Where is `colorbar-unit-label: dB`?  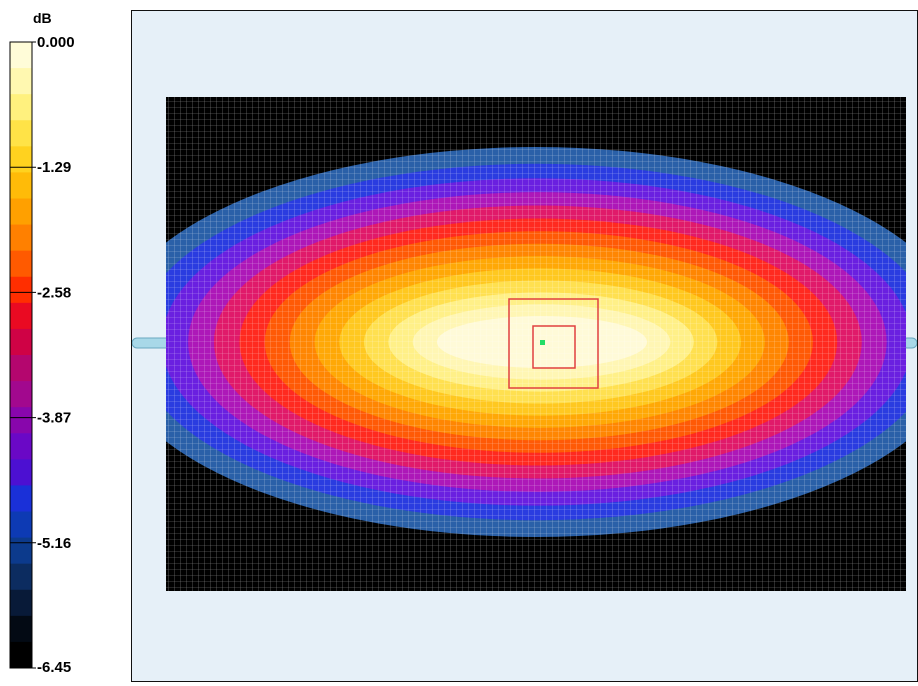
colorbar-unit-label: dB is located at coordinates (42, 18).